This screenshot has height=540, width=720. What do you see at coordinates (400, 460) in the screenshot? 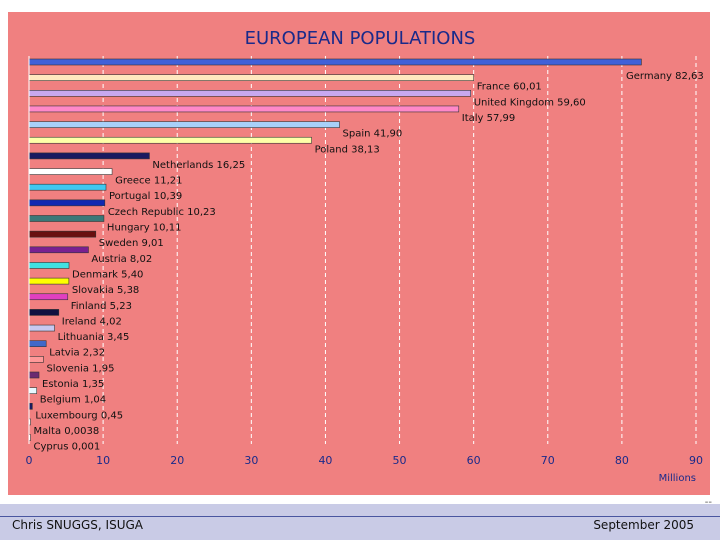
I see `x-tick-label: 50` at bounding box center [400, 460].